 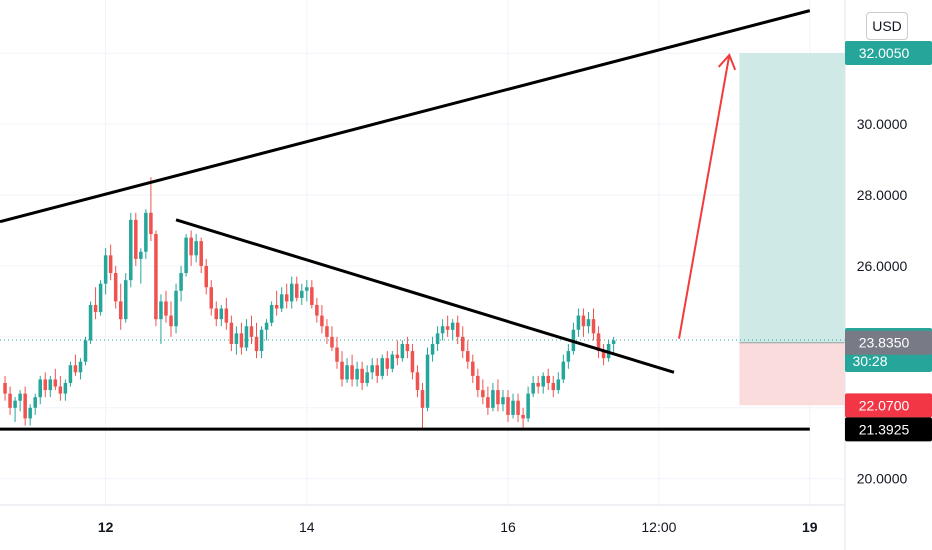 What do you see at coordinates (792, 198) in the screenshot?
I see `profit-zone` at bounding box center [792, 198].